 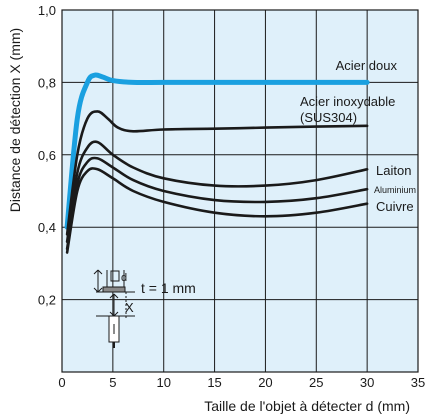 I want to click on target-plate: d, so click(x=114, y=281).